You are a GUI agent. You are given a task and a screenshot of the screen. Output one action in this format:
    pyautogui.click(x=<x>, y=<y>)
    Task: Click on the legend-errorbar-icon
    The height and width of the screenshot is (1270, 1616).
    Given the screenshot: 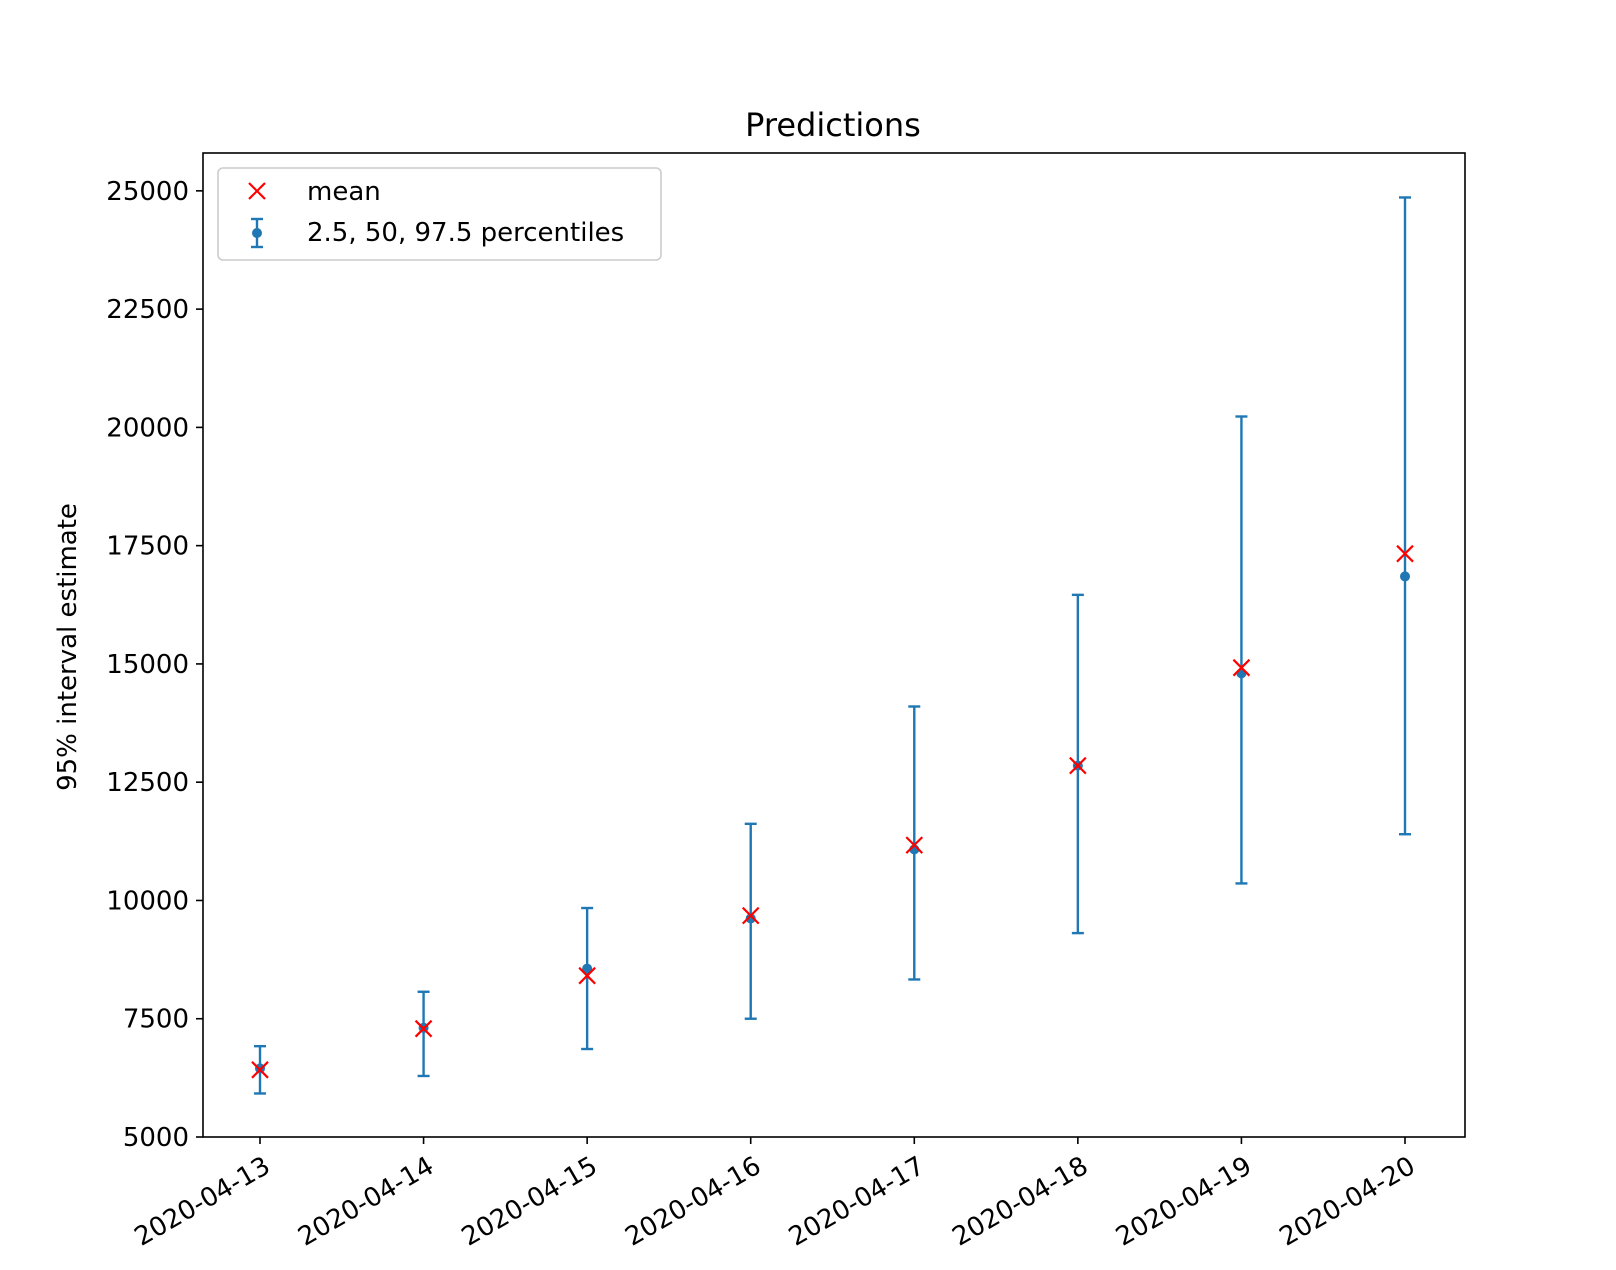 What is the action you would take?
    pyautogui.click(x=257, y=233)
    